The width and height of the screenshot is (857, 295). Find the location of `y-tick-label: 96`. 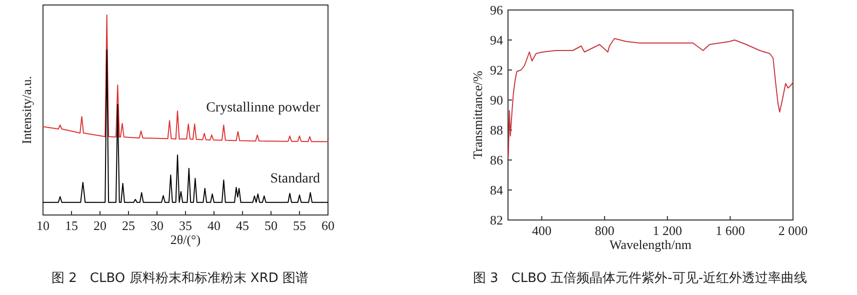

y-tick-label: 96 is located at coordinates (497, 10).